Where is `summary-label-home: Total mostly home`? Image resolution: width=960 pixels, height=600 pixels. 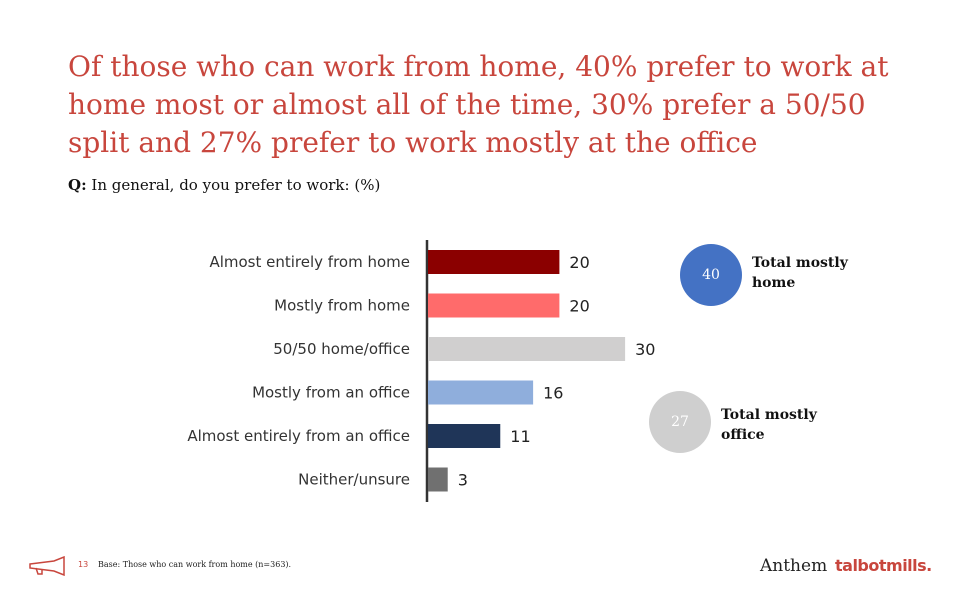 summary-label-home: Total mostly home is located at coordinates (800, 273).